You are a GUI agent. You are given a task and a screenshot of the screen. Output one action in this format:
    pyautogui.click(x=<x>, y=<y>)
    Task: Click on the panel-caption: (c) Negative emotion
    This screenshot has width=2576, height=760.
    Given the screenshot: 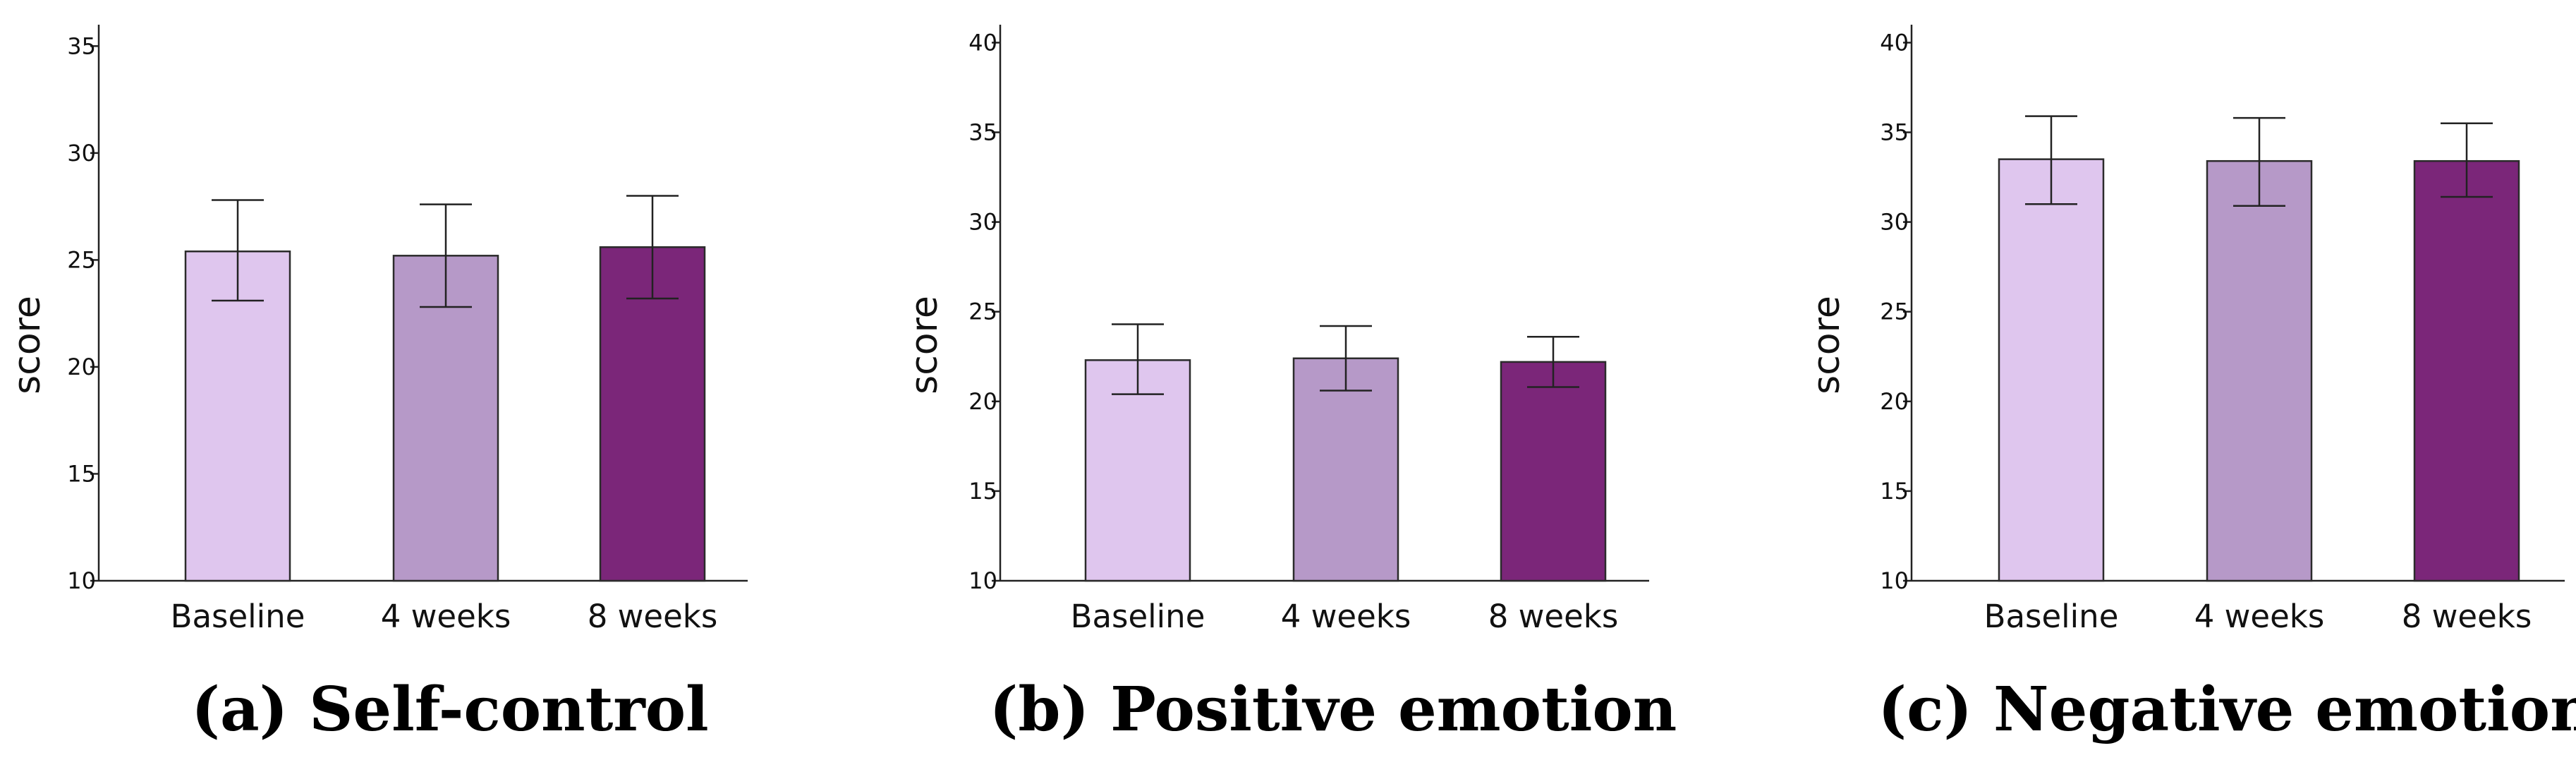 What is the action you would take?
    pyautogui.click(x=2227, y=709)
    